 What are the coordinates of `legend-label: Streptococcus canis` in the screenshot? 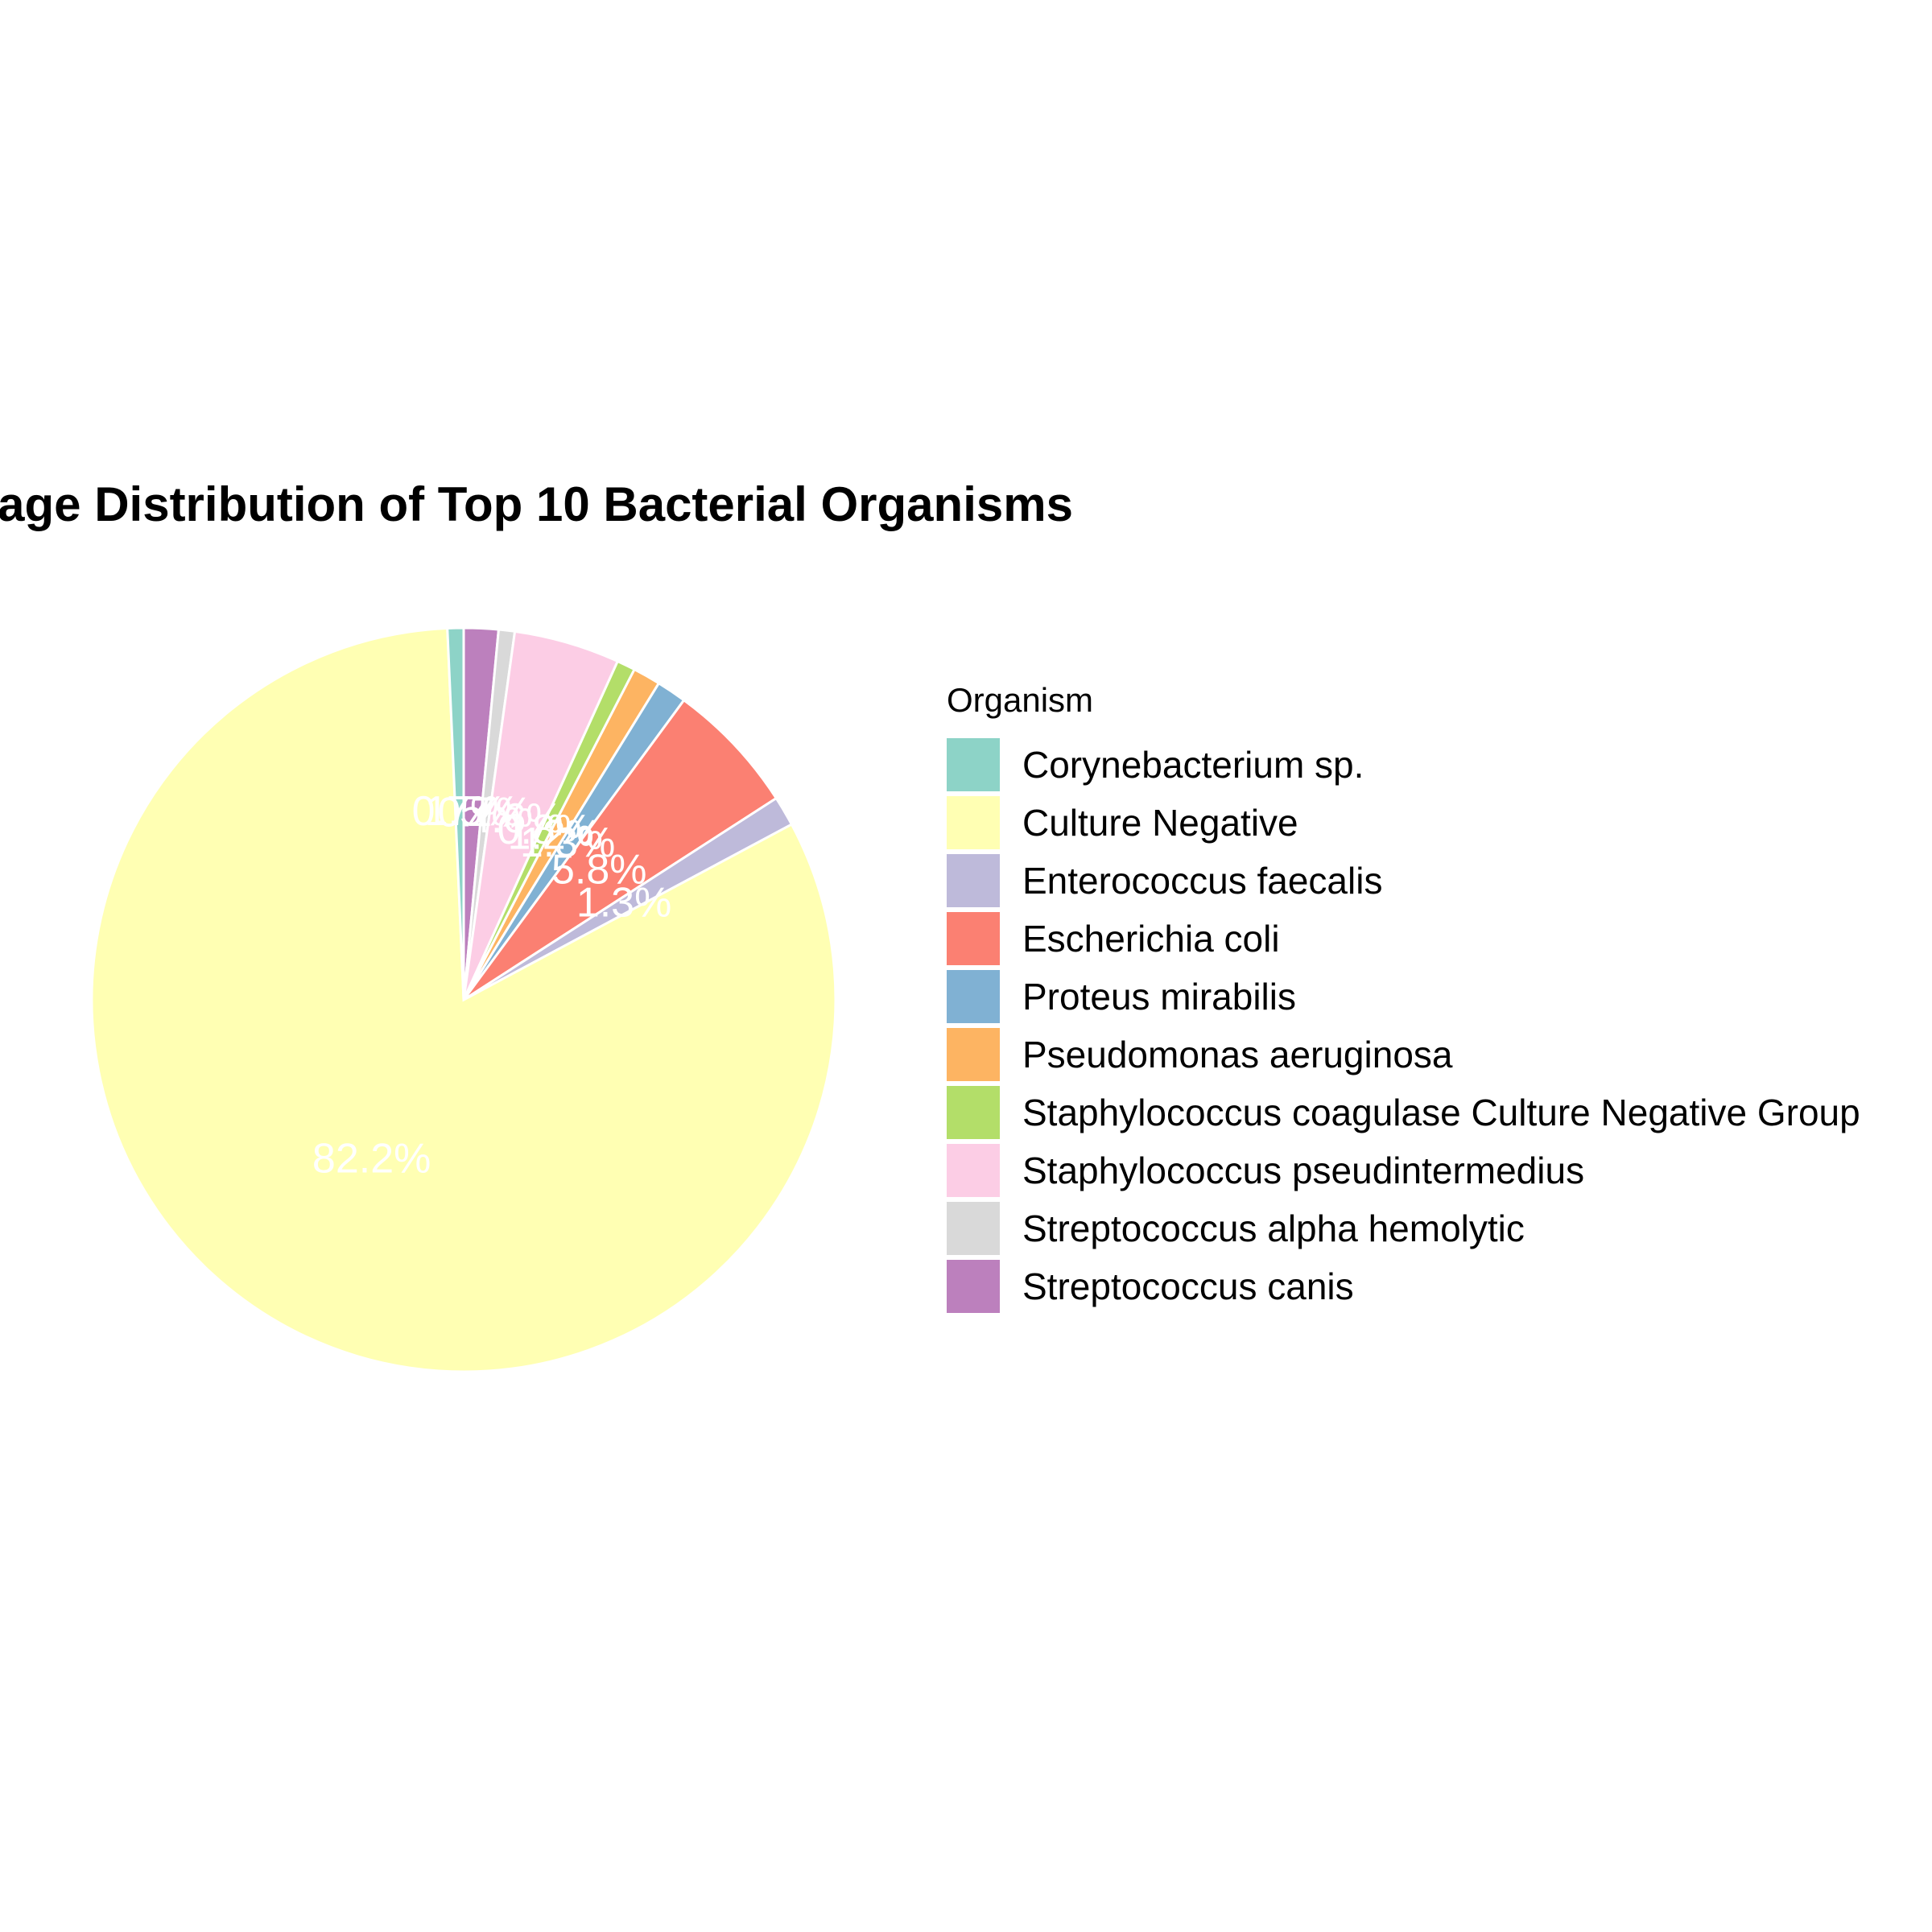 It's located at (1188, 1286).